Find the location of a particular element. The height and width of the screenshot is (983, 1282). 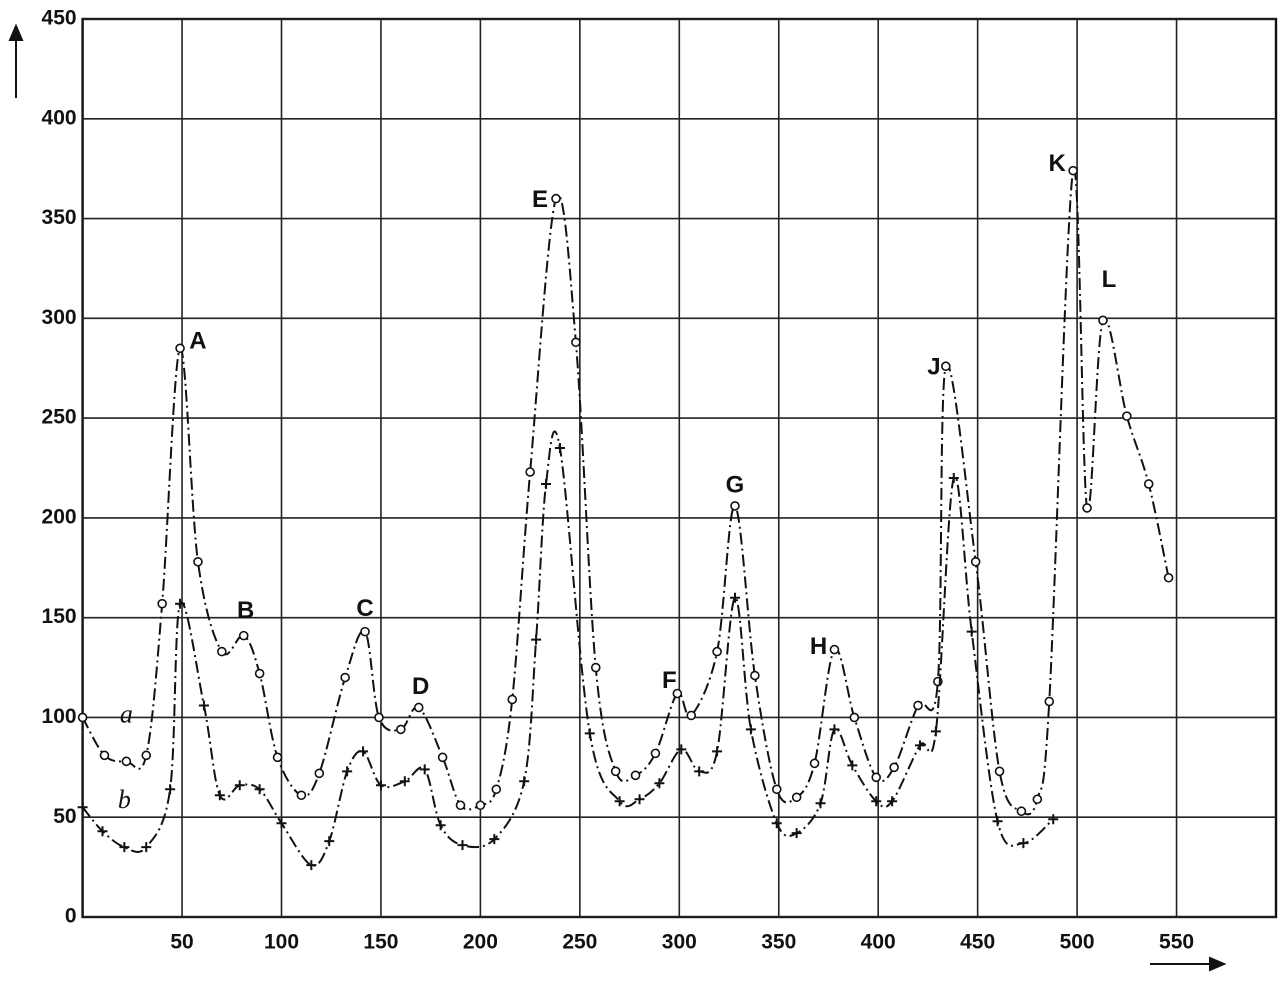

annotation: F is located at coordinates (669, 680).